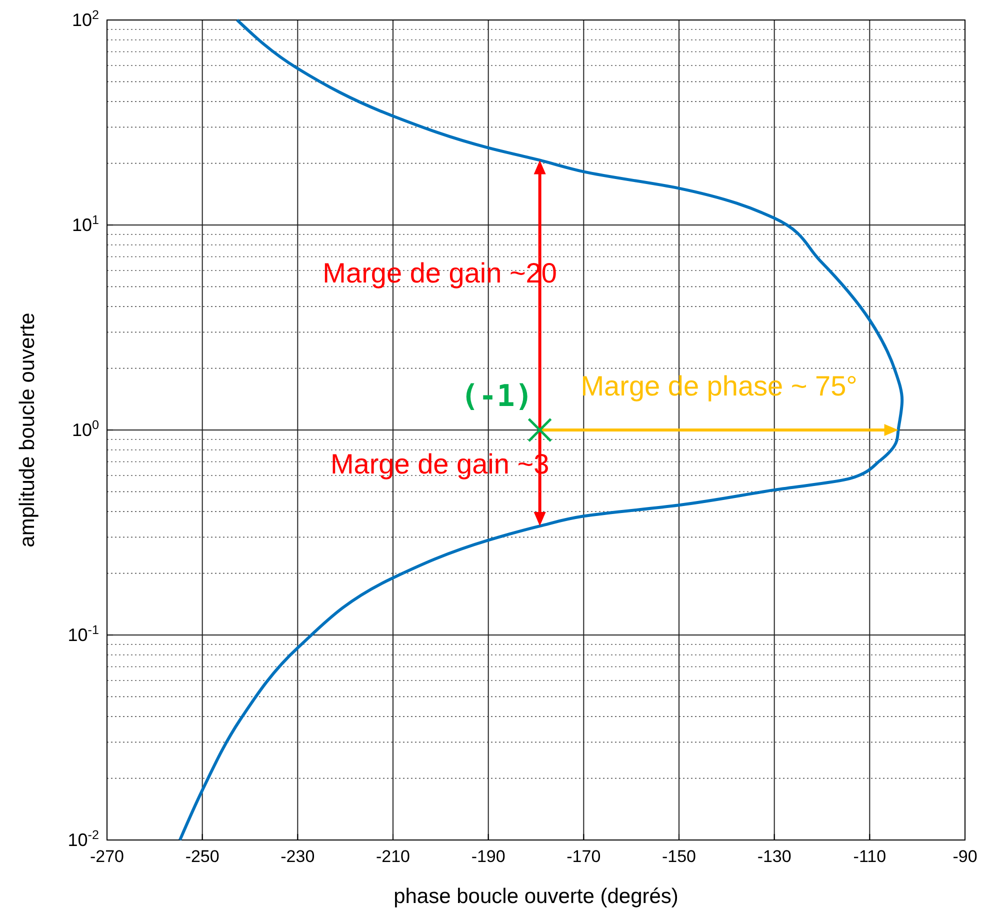 This screenshot has height=919, width=985. What do you see at coordinates (583, 856) in the screenshot?
I see `x-tick-label: -170` at bounding box center [583, 856].